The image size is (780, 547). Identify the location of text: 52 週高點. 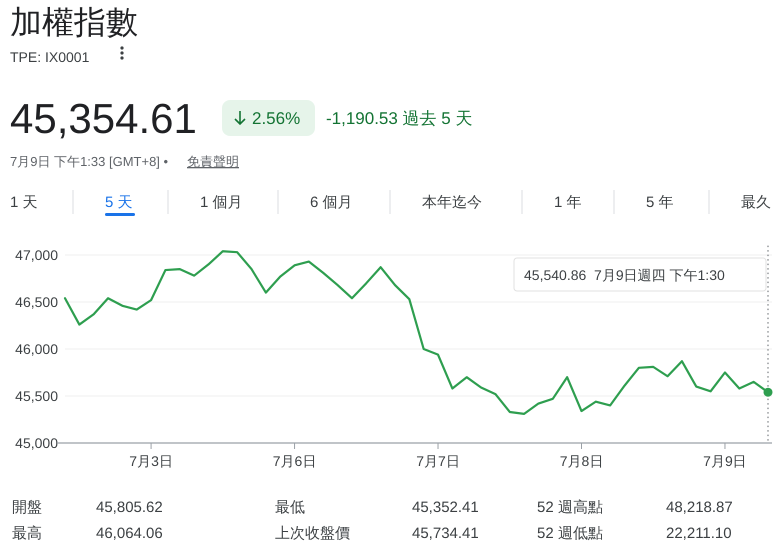
(570, 507).